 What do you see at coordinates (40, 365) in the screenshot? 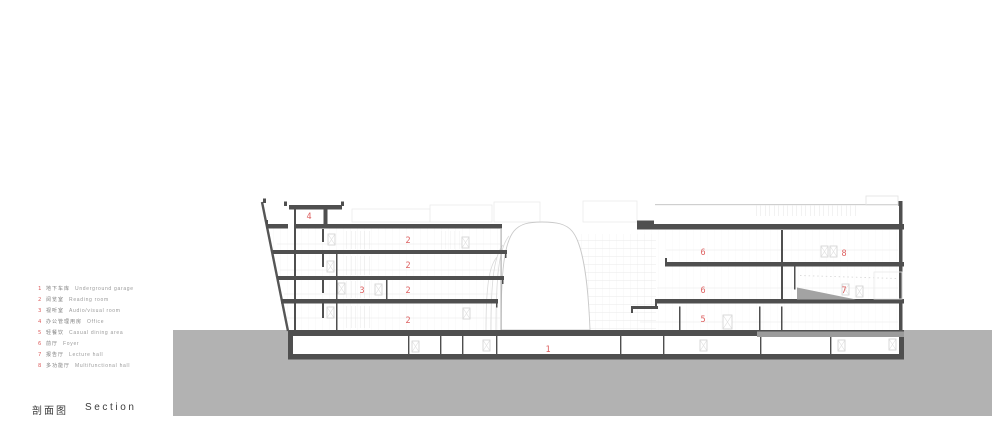
I see `legend-item-num: 8` at bounding box center [40, 365].